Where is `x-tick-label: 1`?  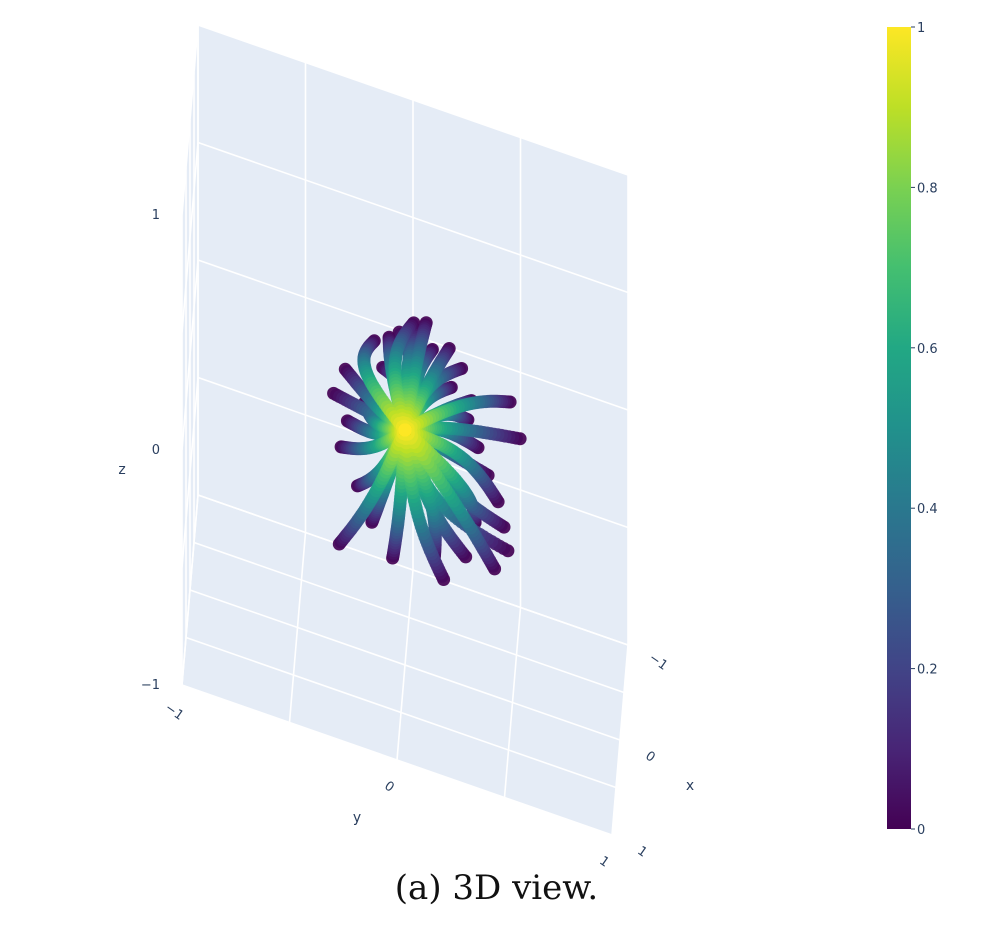 x-tick-label: 1 is located at coordinates (641, 852).